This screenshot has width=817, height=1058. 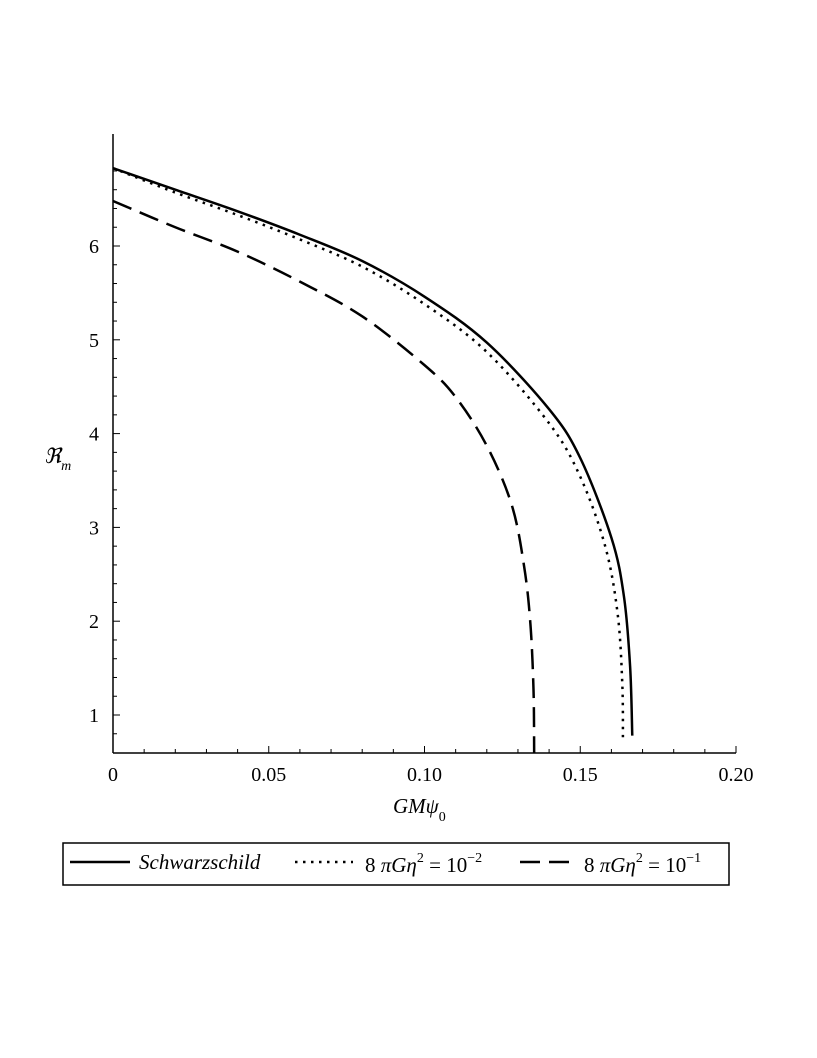 I want to click on y-tick-label: 6, so click(x=94, y=247).